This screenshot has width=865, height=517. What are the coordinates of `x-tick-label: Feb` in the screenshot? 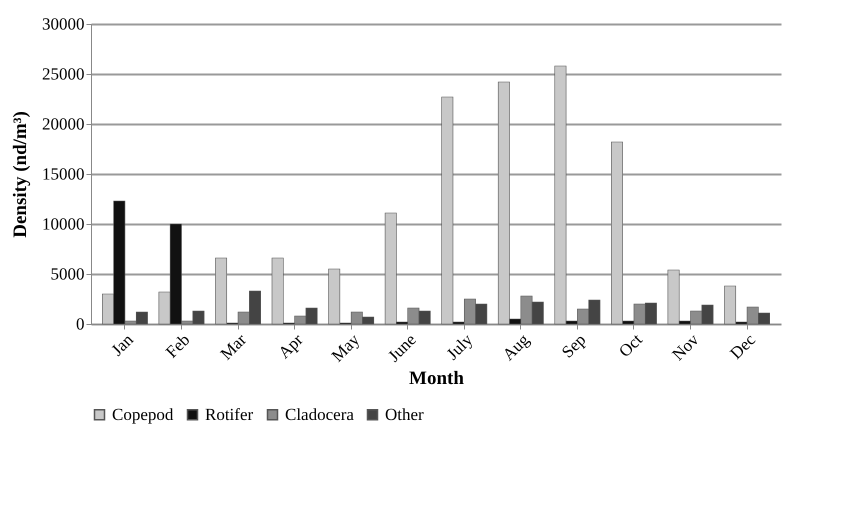 It's located at (178, 346).